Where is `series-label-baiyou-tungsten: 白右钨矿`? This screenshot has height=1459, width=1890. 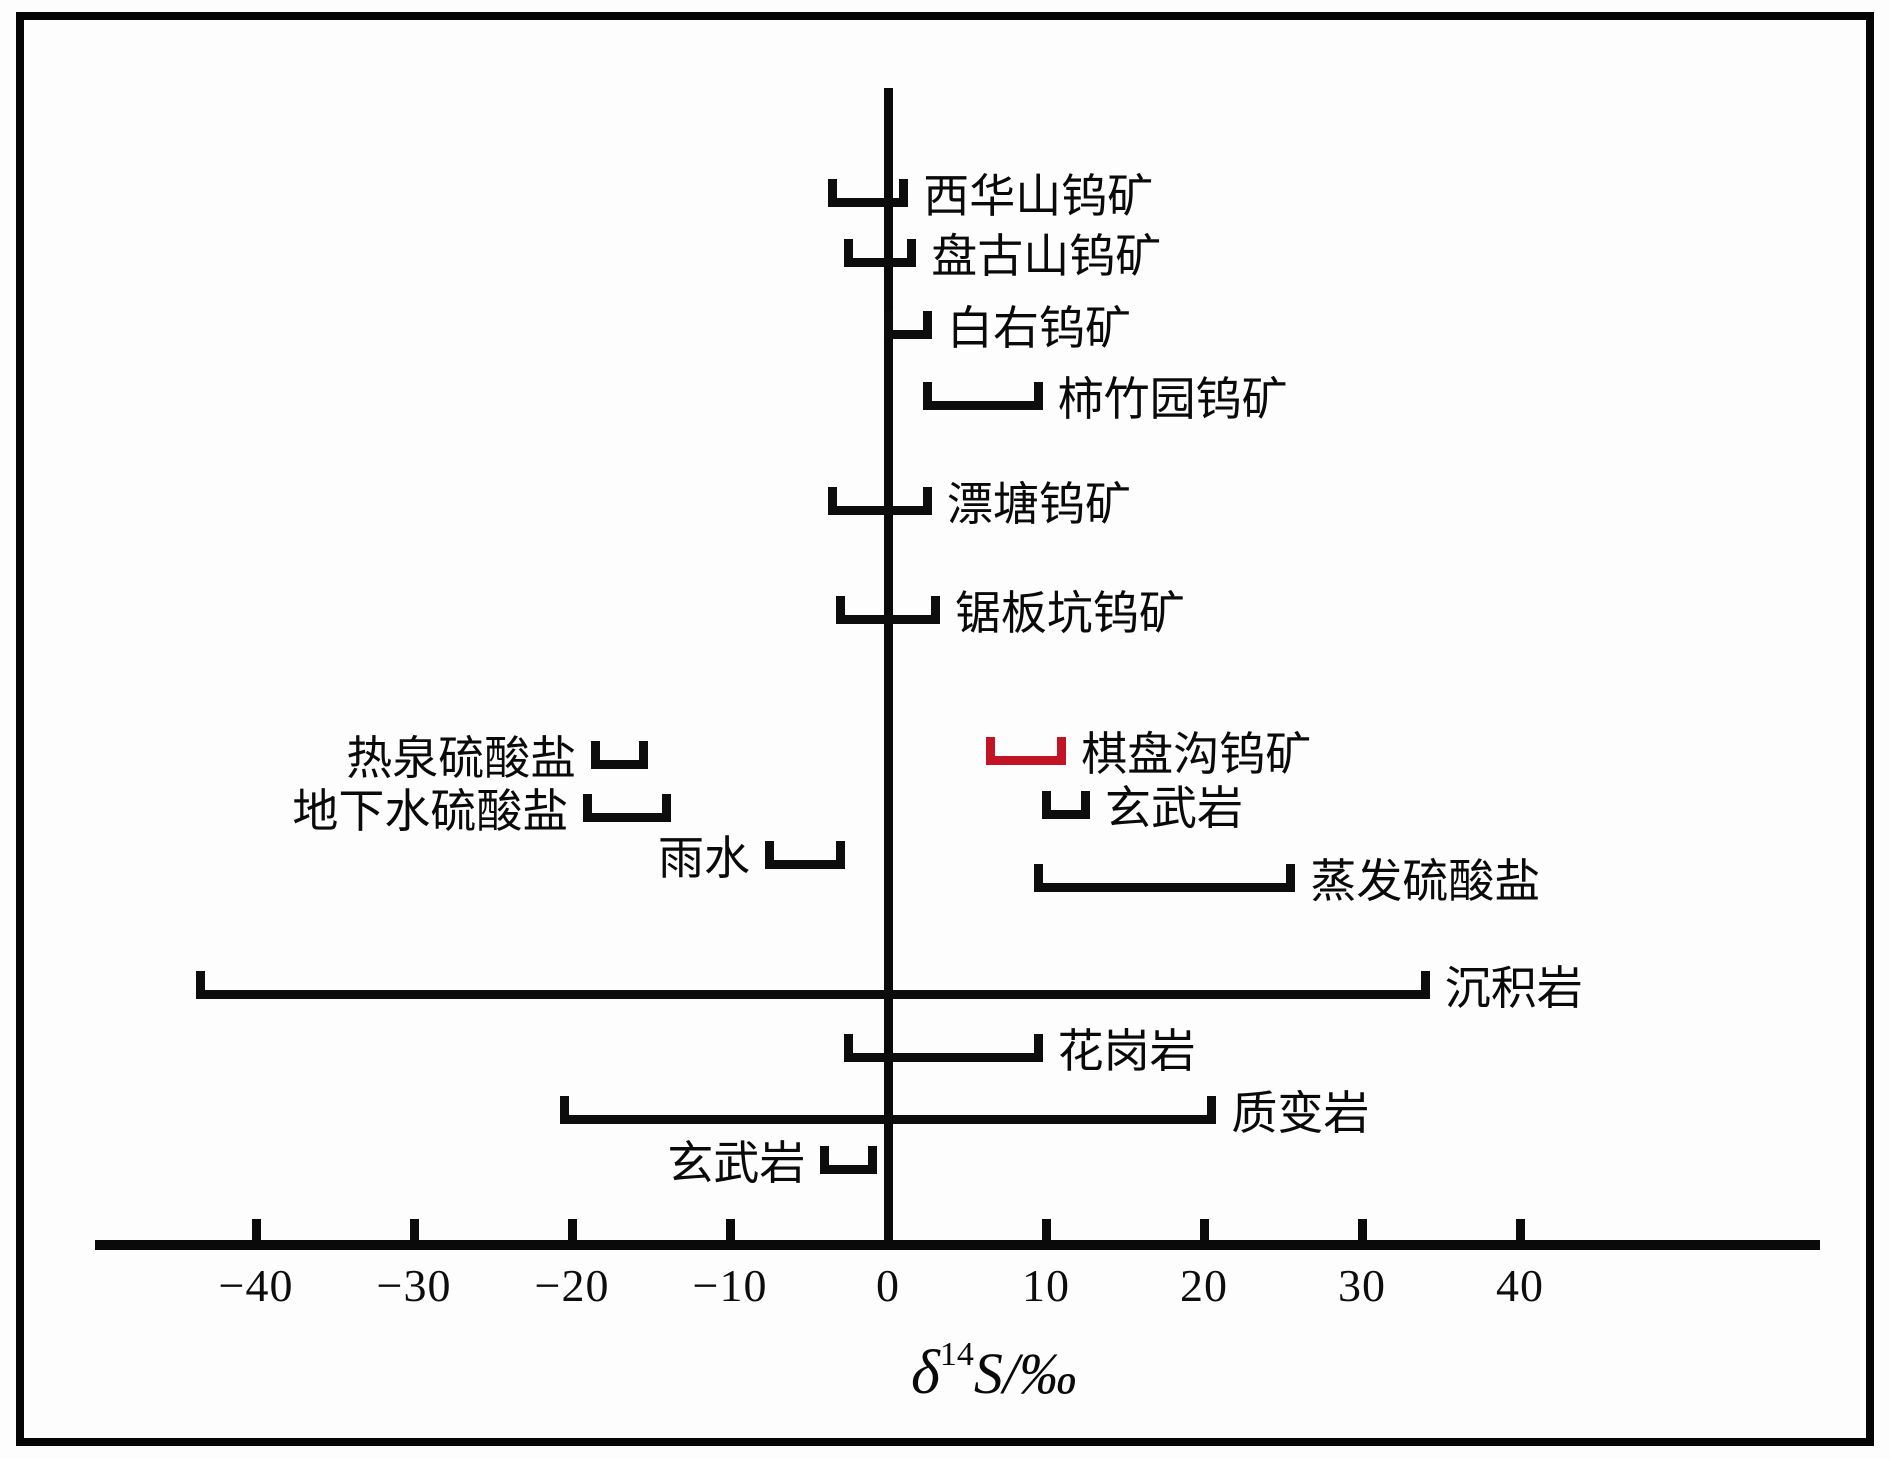
series-label-baiyou-tungsten: 白右钨矿 is located at coordinates (1039, 328).